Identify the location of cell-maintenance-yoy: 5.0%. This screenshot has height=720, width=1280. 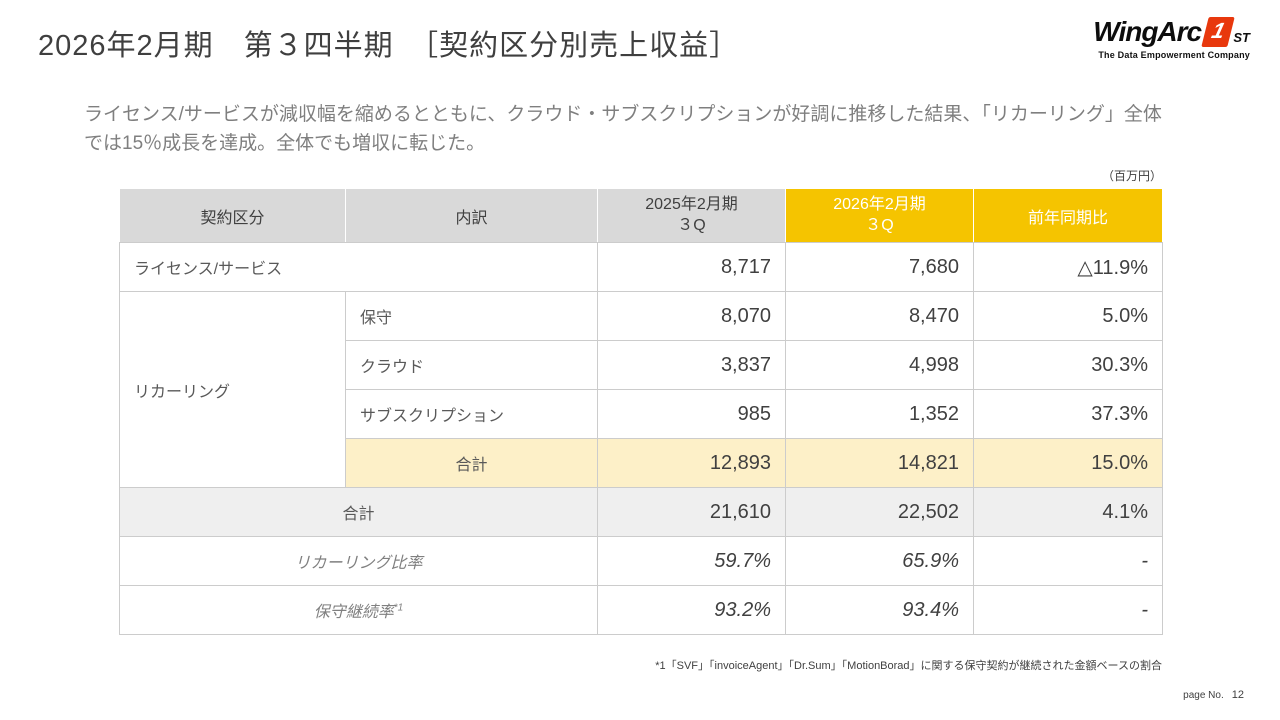
(1068, 316).